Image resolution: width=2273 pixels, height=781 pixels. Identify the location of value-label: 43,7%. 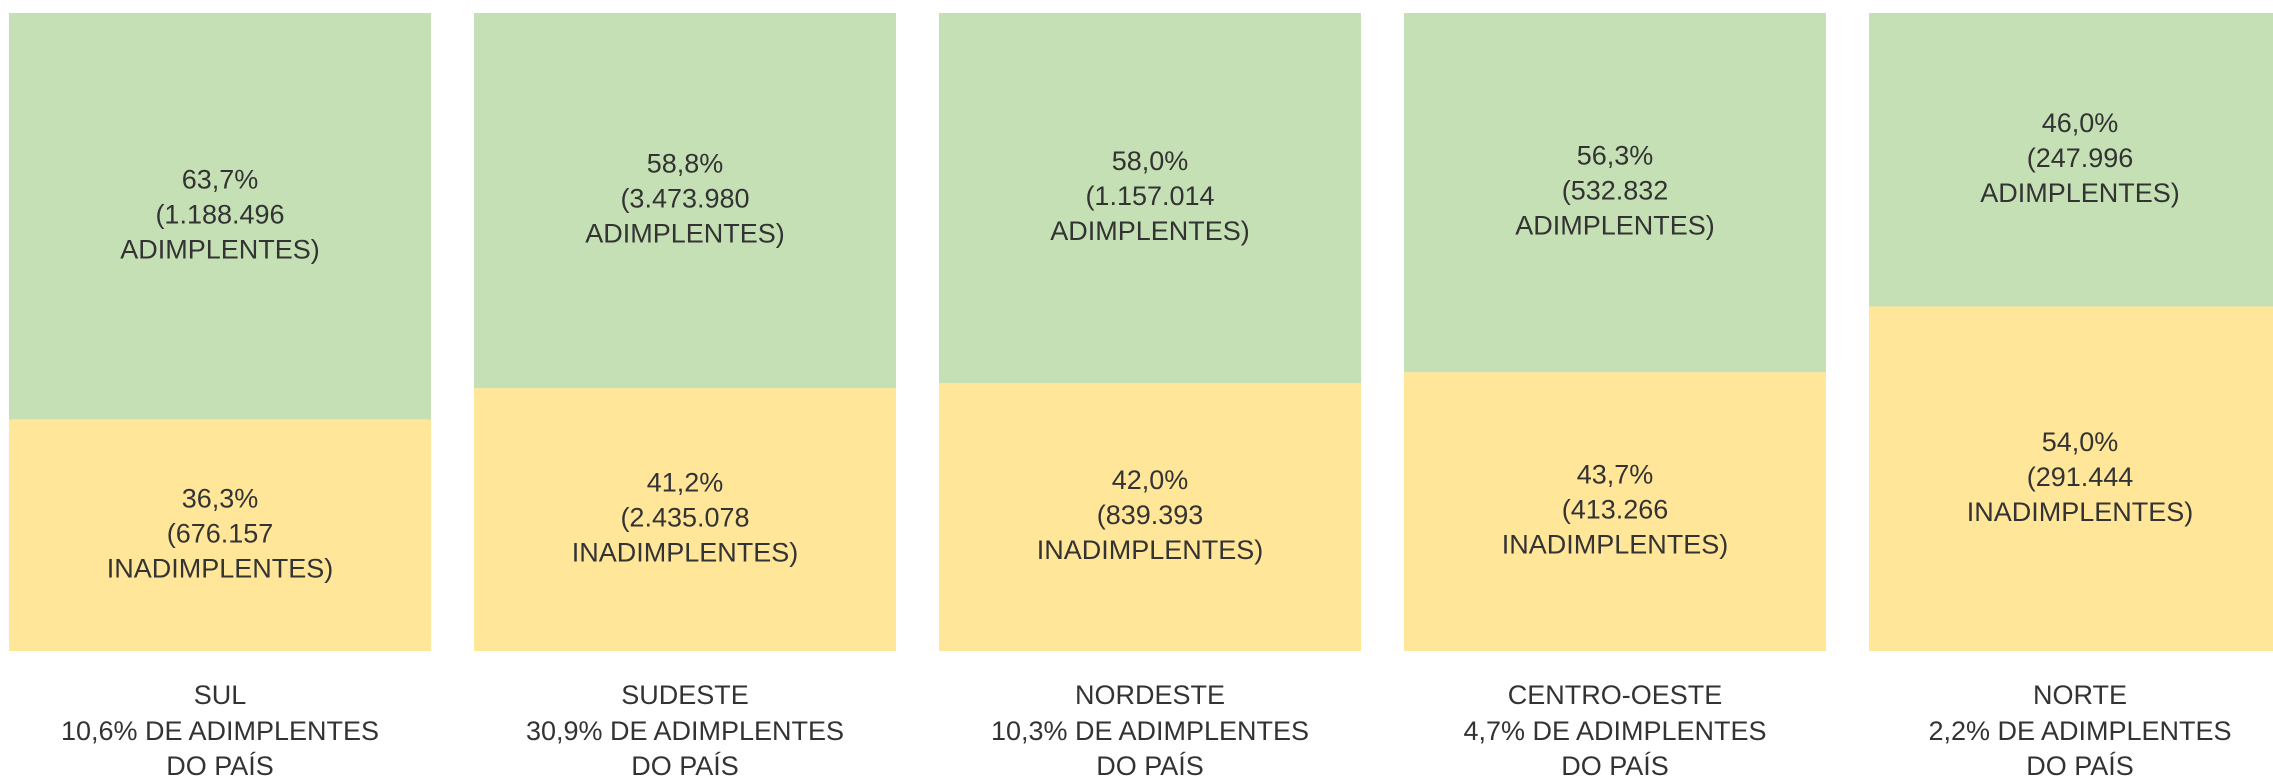
(1615, 475).